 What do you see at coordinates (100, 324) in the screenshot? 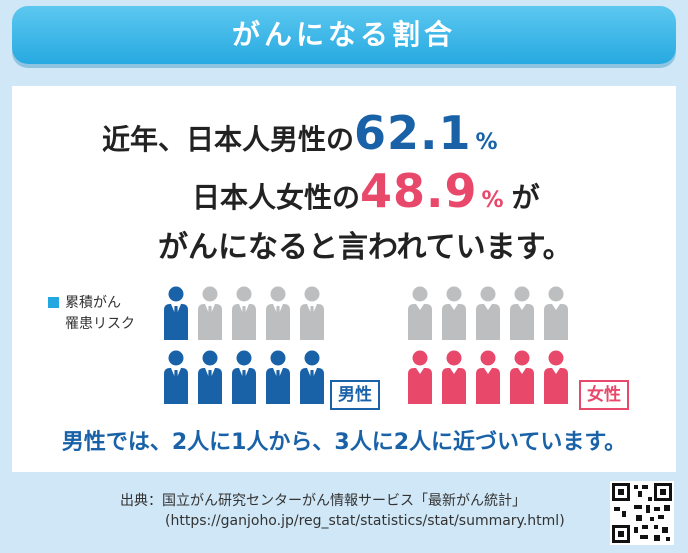
I see `legend-label-2: 罹患リスク` at bounding box center [100, 324].